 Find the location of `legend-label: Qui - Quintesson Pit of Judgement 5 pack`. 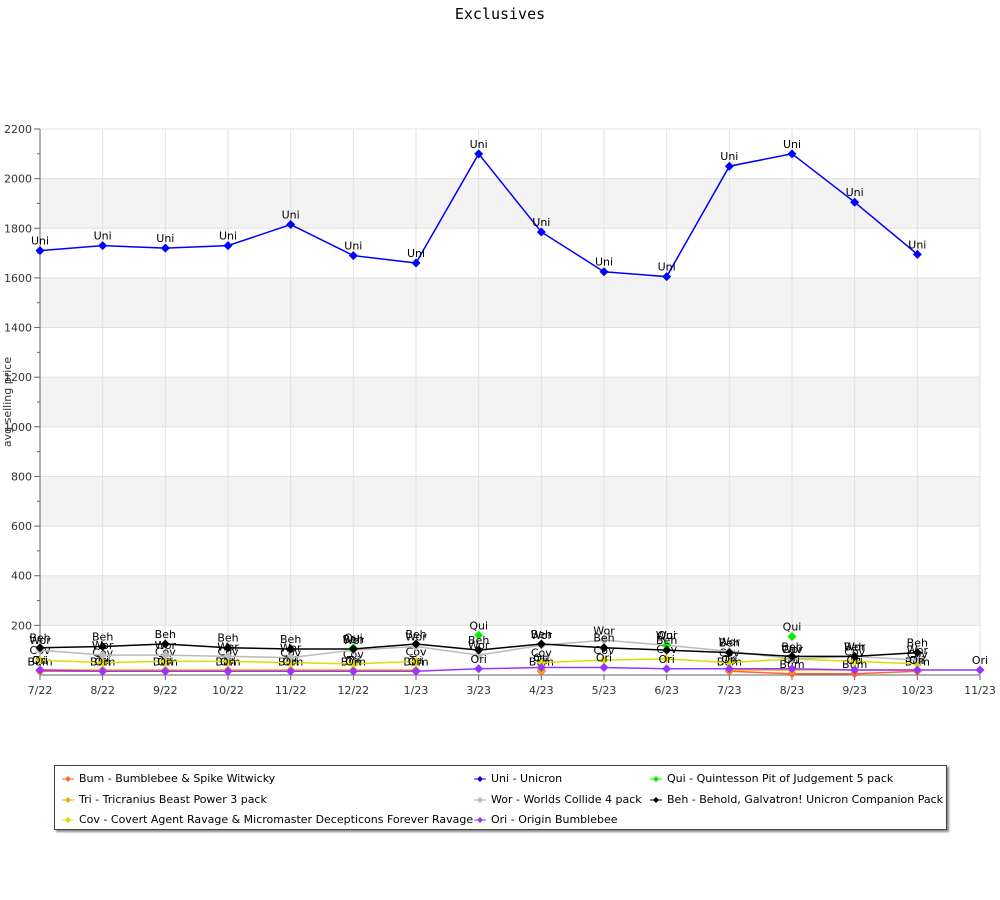

legend-label: Qui - Quintesson Pit of Judgement 5 pack is located at coordinates (780, 778).